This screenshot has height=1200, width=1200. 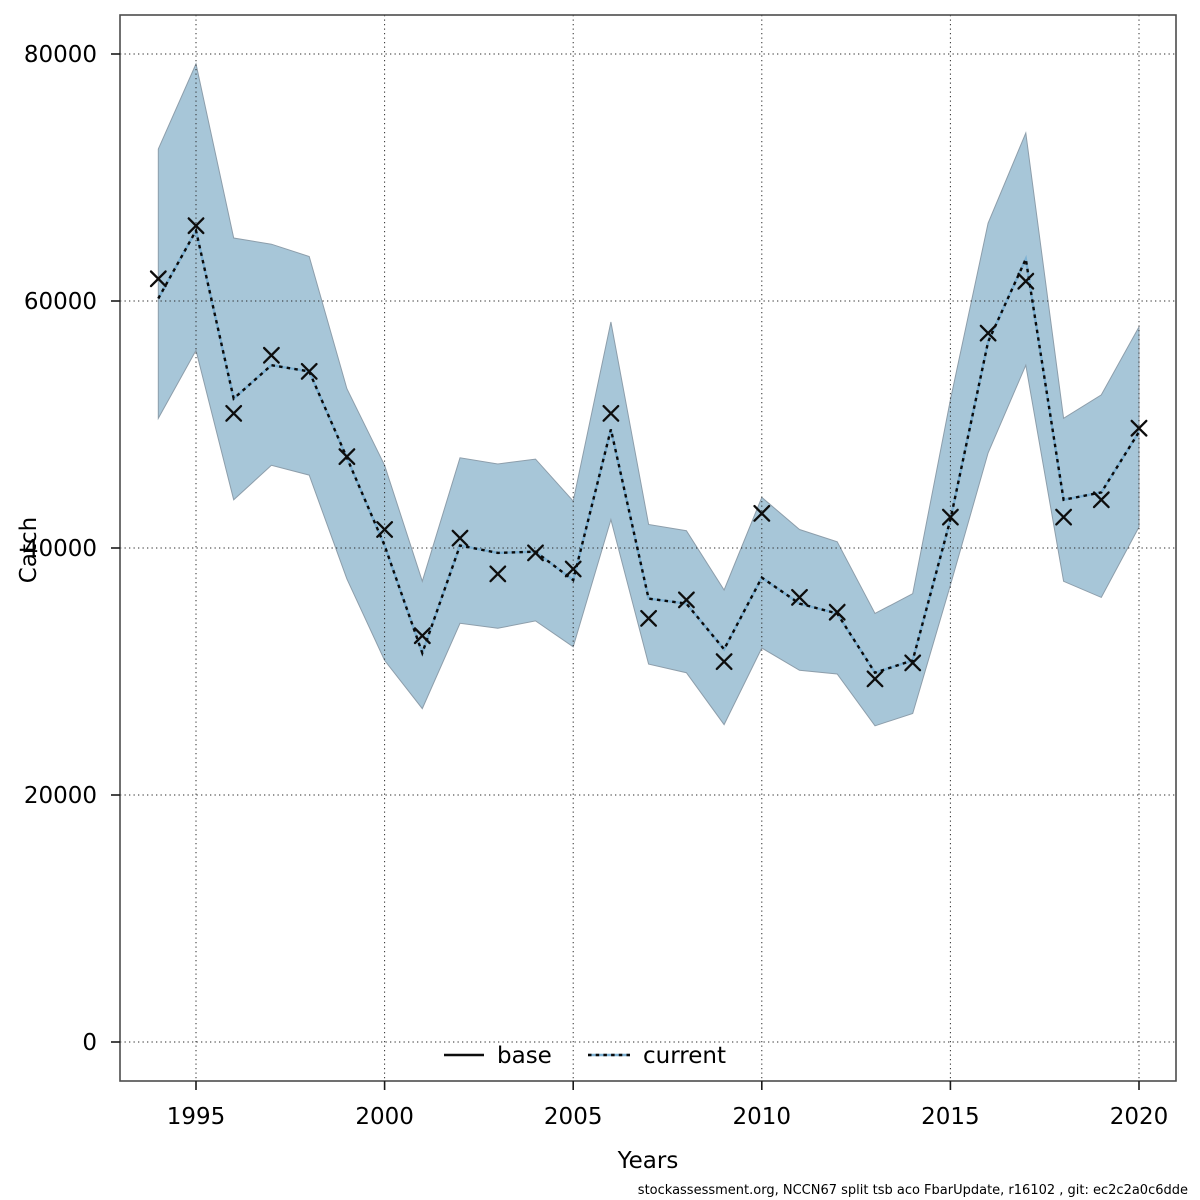 I want to click on y-tick-label-40000: 40000, so click(x=60, y=549).